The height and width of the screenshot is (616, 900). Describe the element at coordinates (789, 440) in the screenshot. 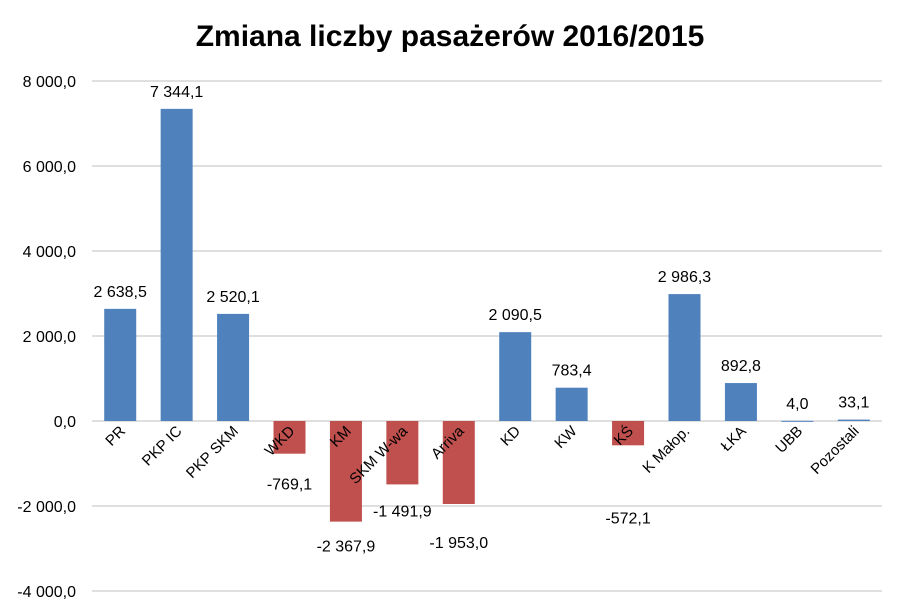

I see `x-tick-label: UBB` at that location.